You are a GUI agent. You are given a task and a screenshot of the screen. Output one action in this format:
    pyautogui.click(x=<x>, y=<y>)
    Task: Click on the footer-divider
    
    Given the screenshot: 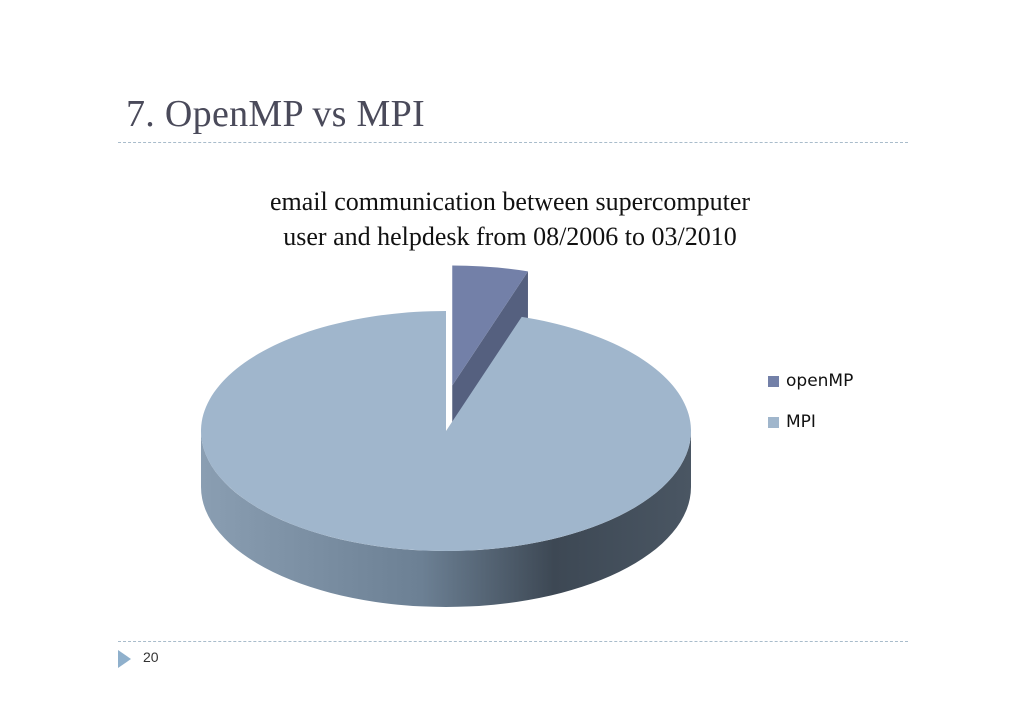 What is the action you would take?
    pyautogui.click(x=513, y=641)
    